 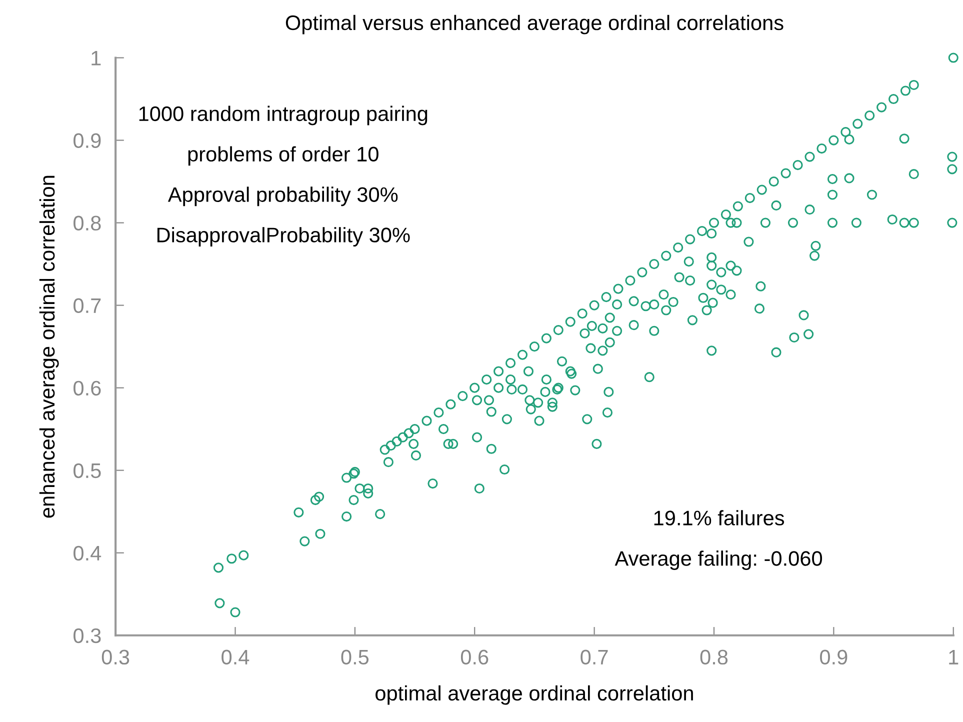 I want to click on y-tick-label: 0.8, so click(x=87, y=223).